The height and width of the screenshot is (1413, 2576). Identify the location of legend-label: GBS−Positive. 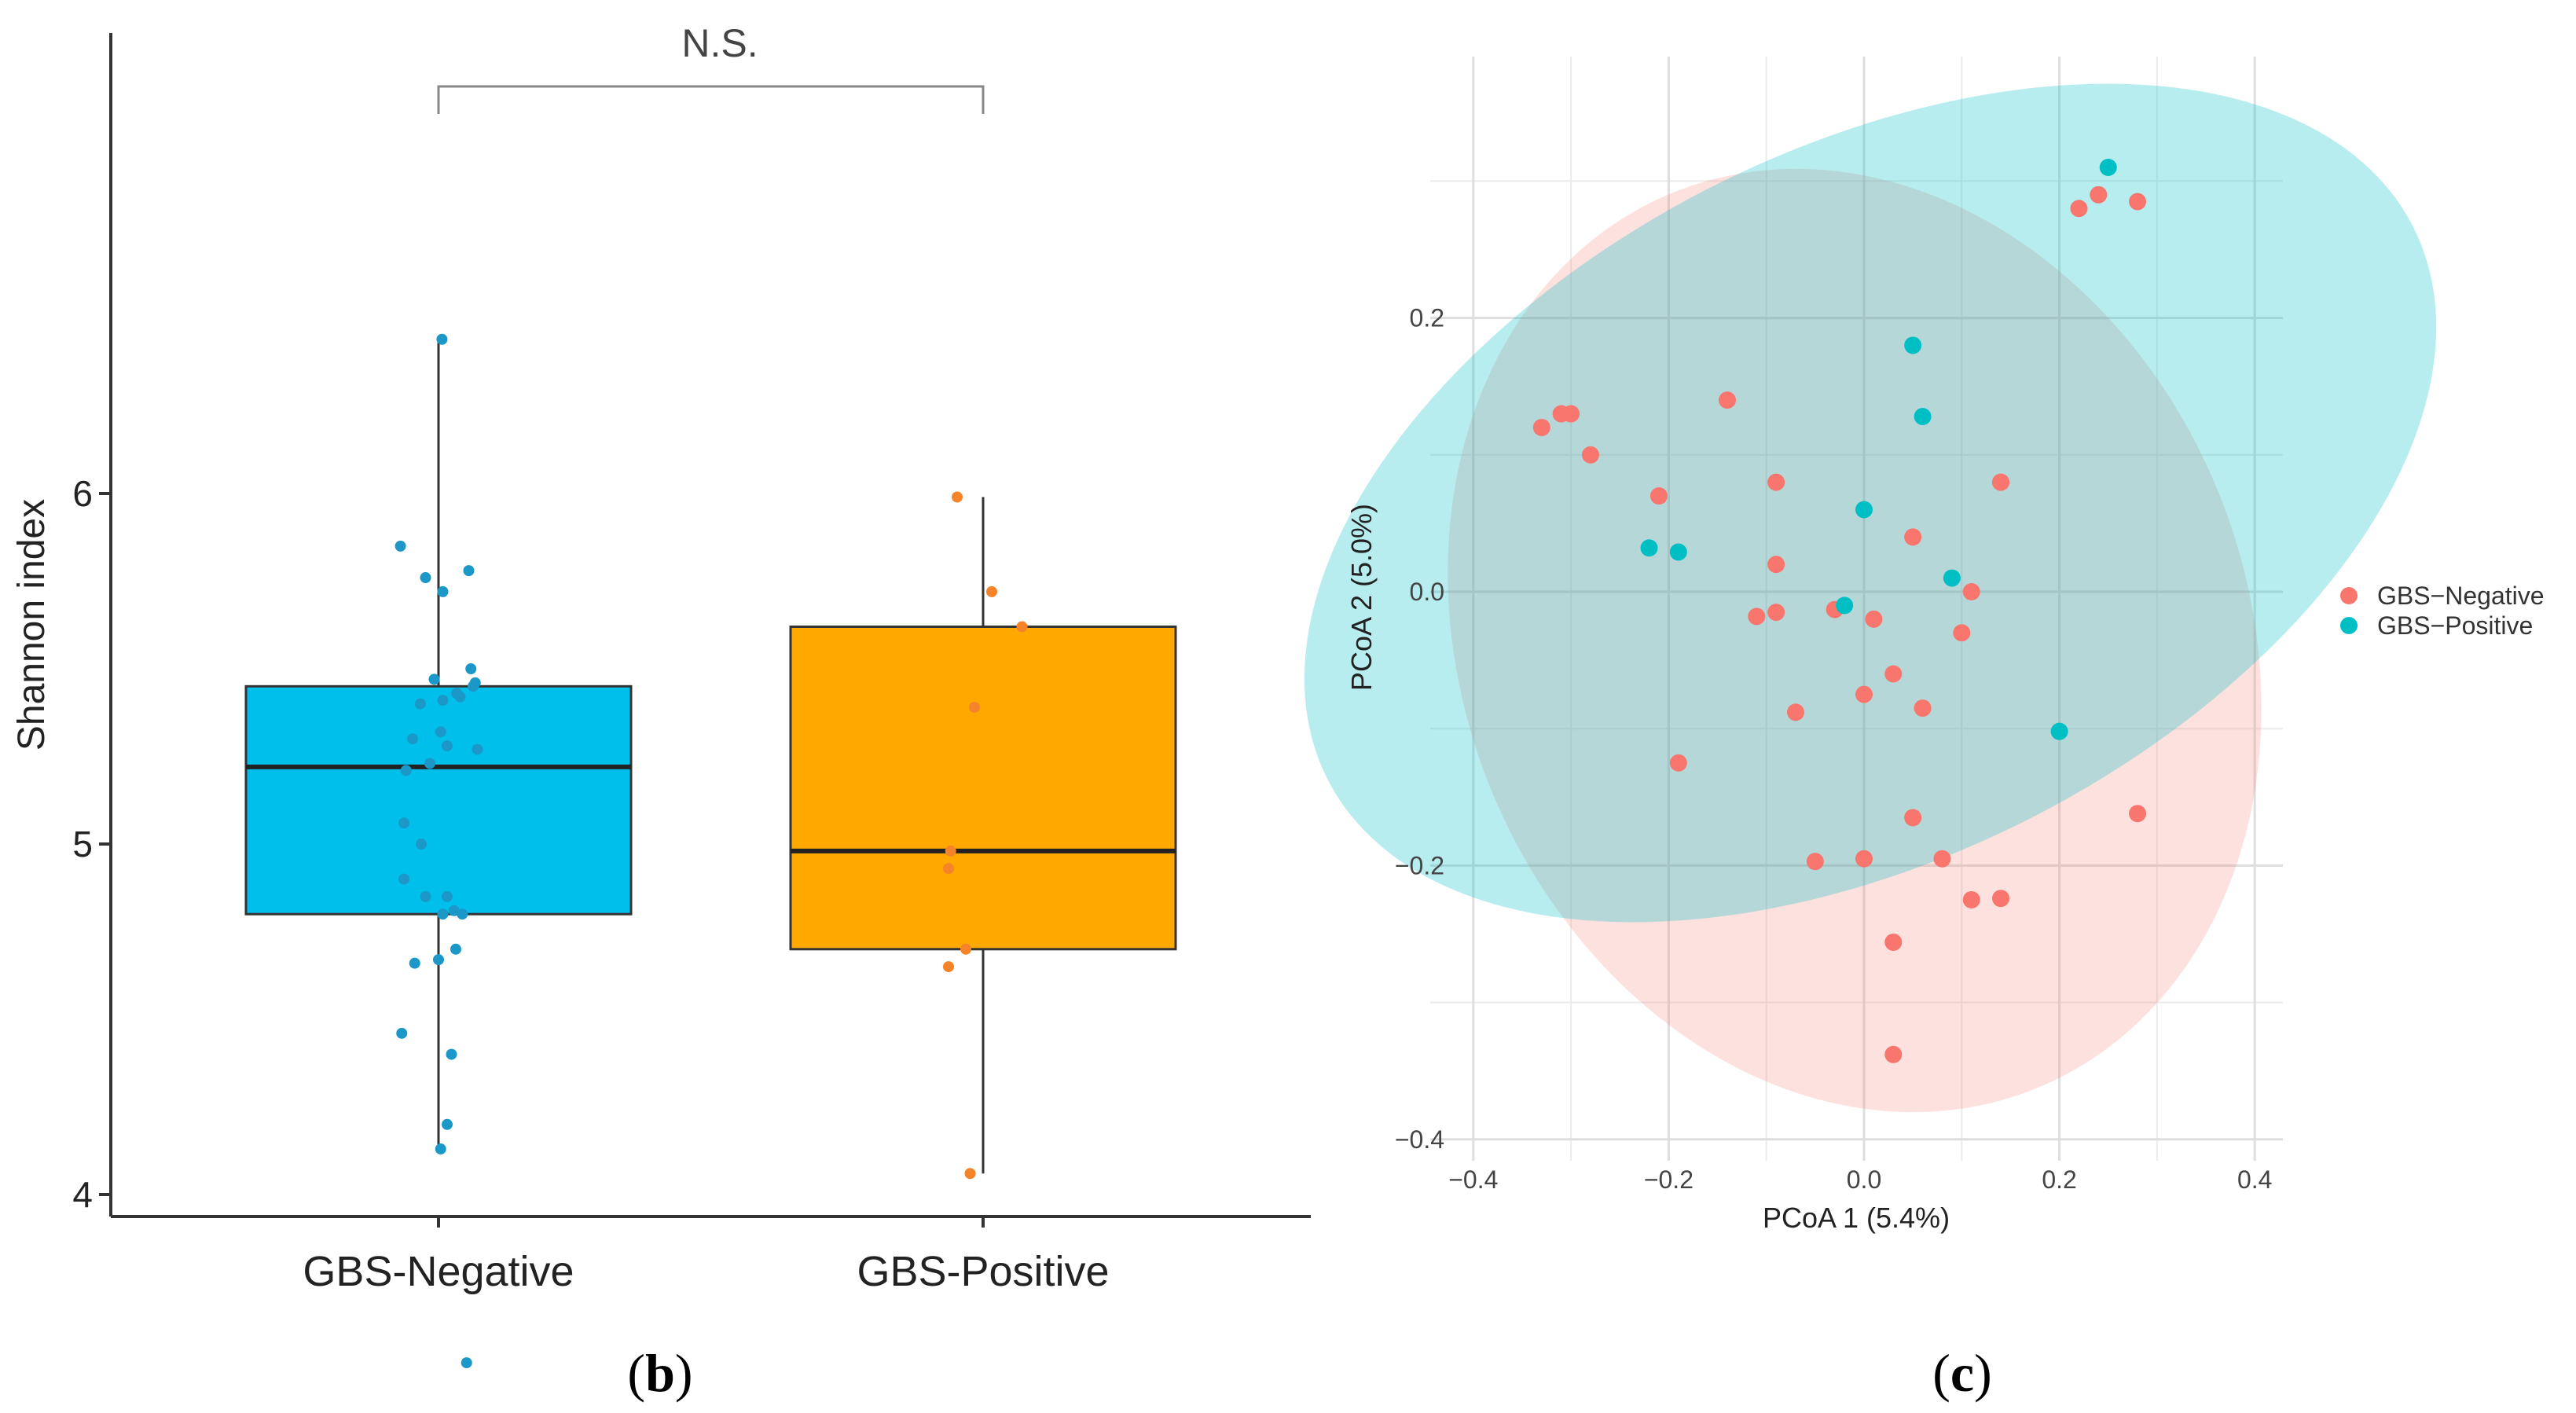
(2455, 625).